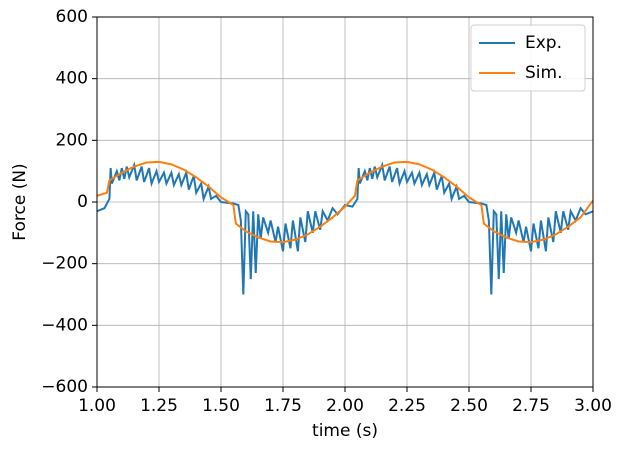  Describe the element at coordinates (543, 73) in the screenshot. I see `legend-label: Sim.` at that location.